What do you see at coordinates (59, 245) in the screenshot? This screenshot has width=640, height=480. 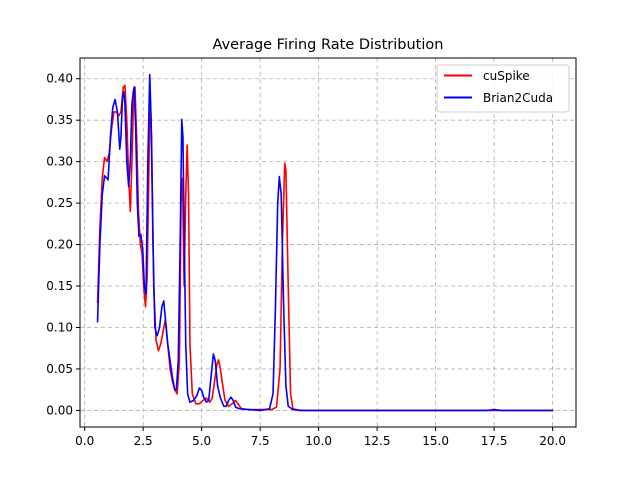 I see `y-tick-label: 0.20` at bounding box center [59, 245].